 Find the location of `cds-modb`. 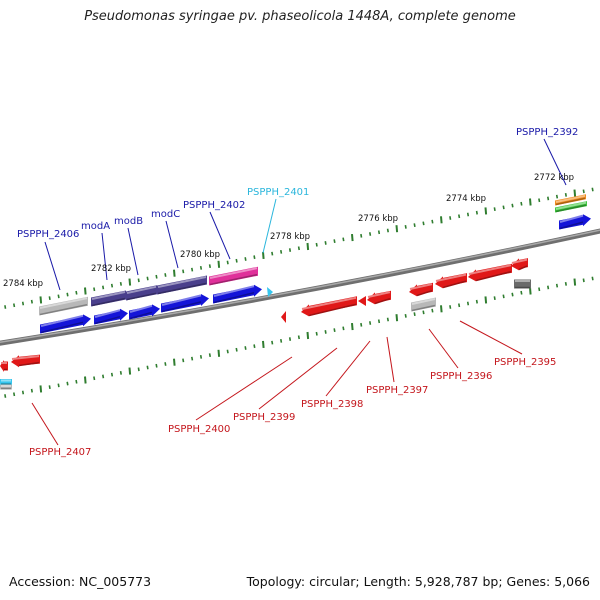

cds-modb is located at coordinates (144, 312).